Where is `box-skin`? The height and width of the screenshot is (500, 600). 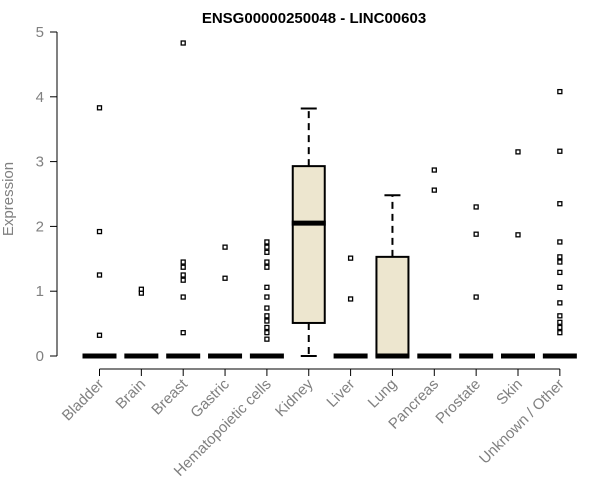
box-skin is located at coordinates (518, 254).